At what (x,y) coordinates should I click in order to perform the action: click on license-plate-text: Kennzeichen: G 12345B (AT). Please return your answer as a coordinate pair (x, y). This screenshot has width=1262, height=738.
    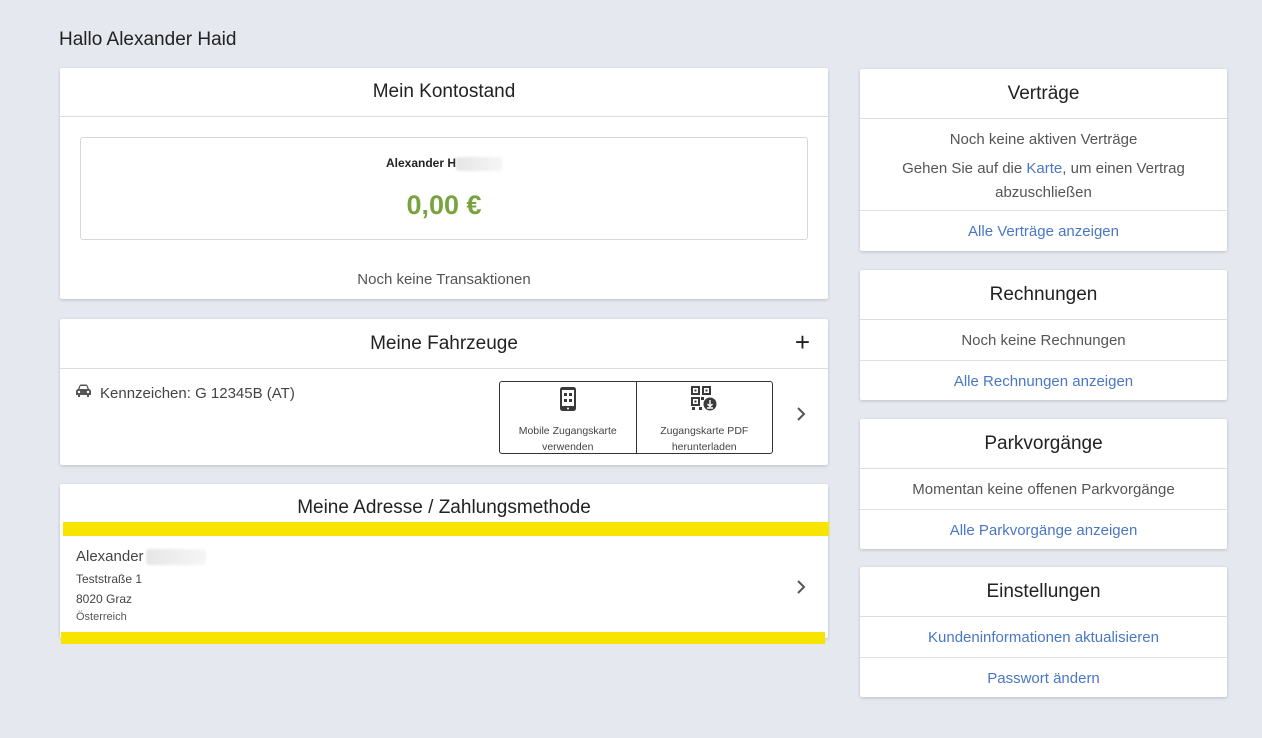
    Looking at the image, I should click on (197, 393).